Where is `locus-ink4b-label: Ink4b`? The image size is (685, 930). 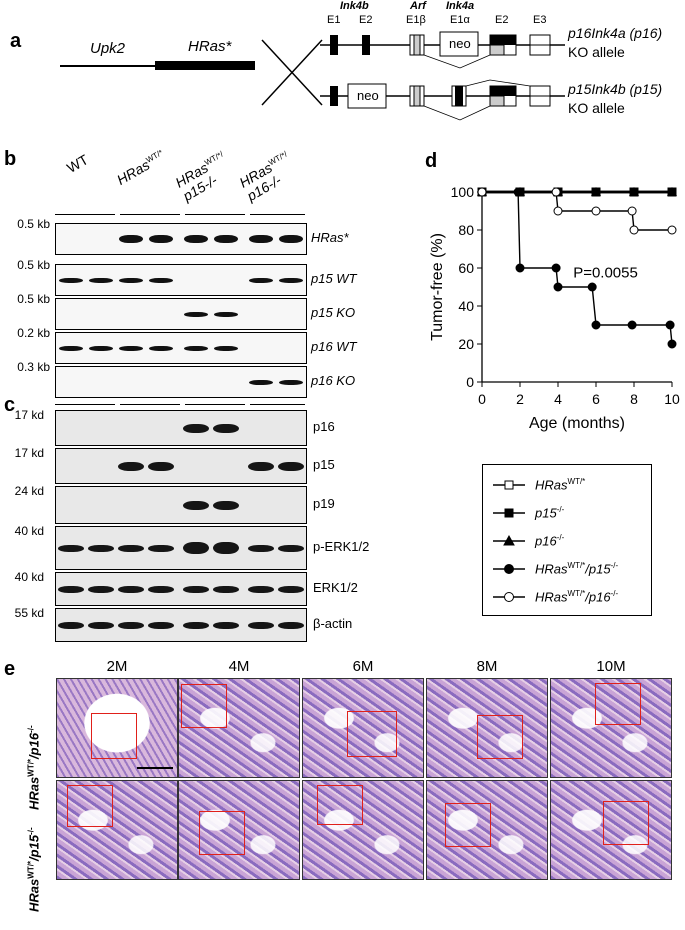 locus-ink4b-label: Ink4b is located at coordinates (354, 6).